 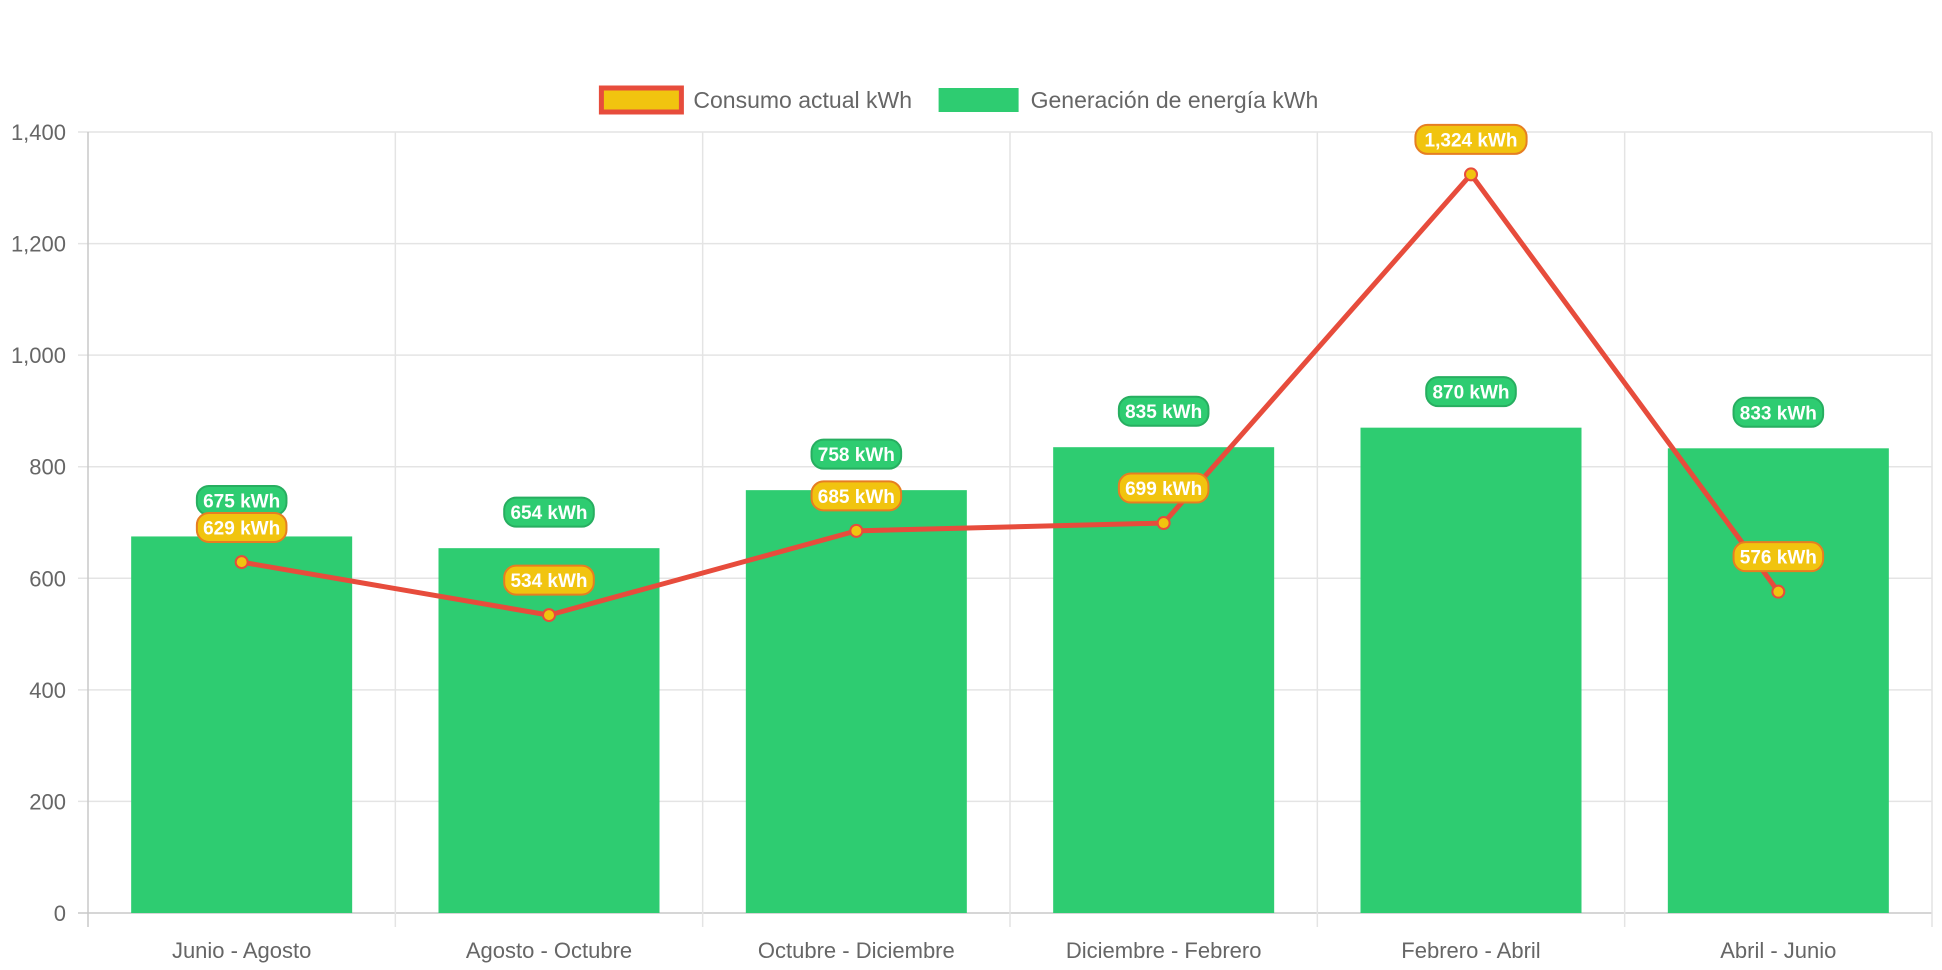 What do you see at coordinates (1164, 950) in the screenshot?
I see `x-tick-label: Diciembre - Febrero` at bounding box center [1164, 950].